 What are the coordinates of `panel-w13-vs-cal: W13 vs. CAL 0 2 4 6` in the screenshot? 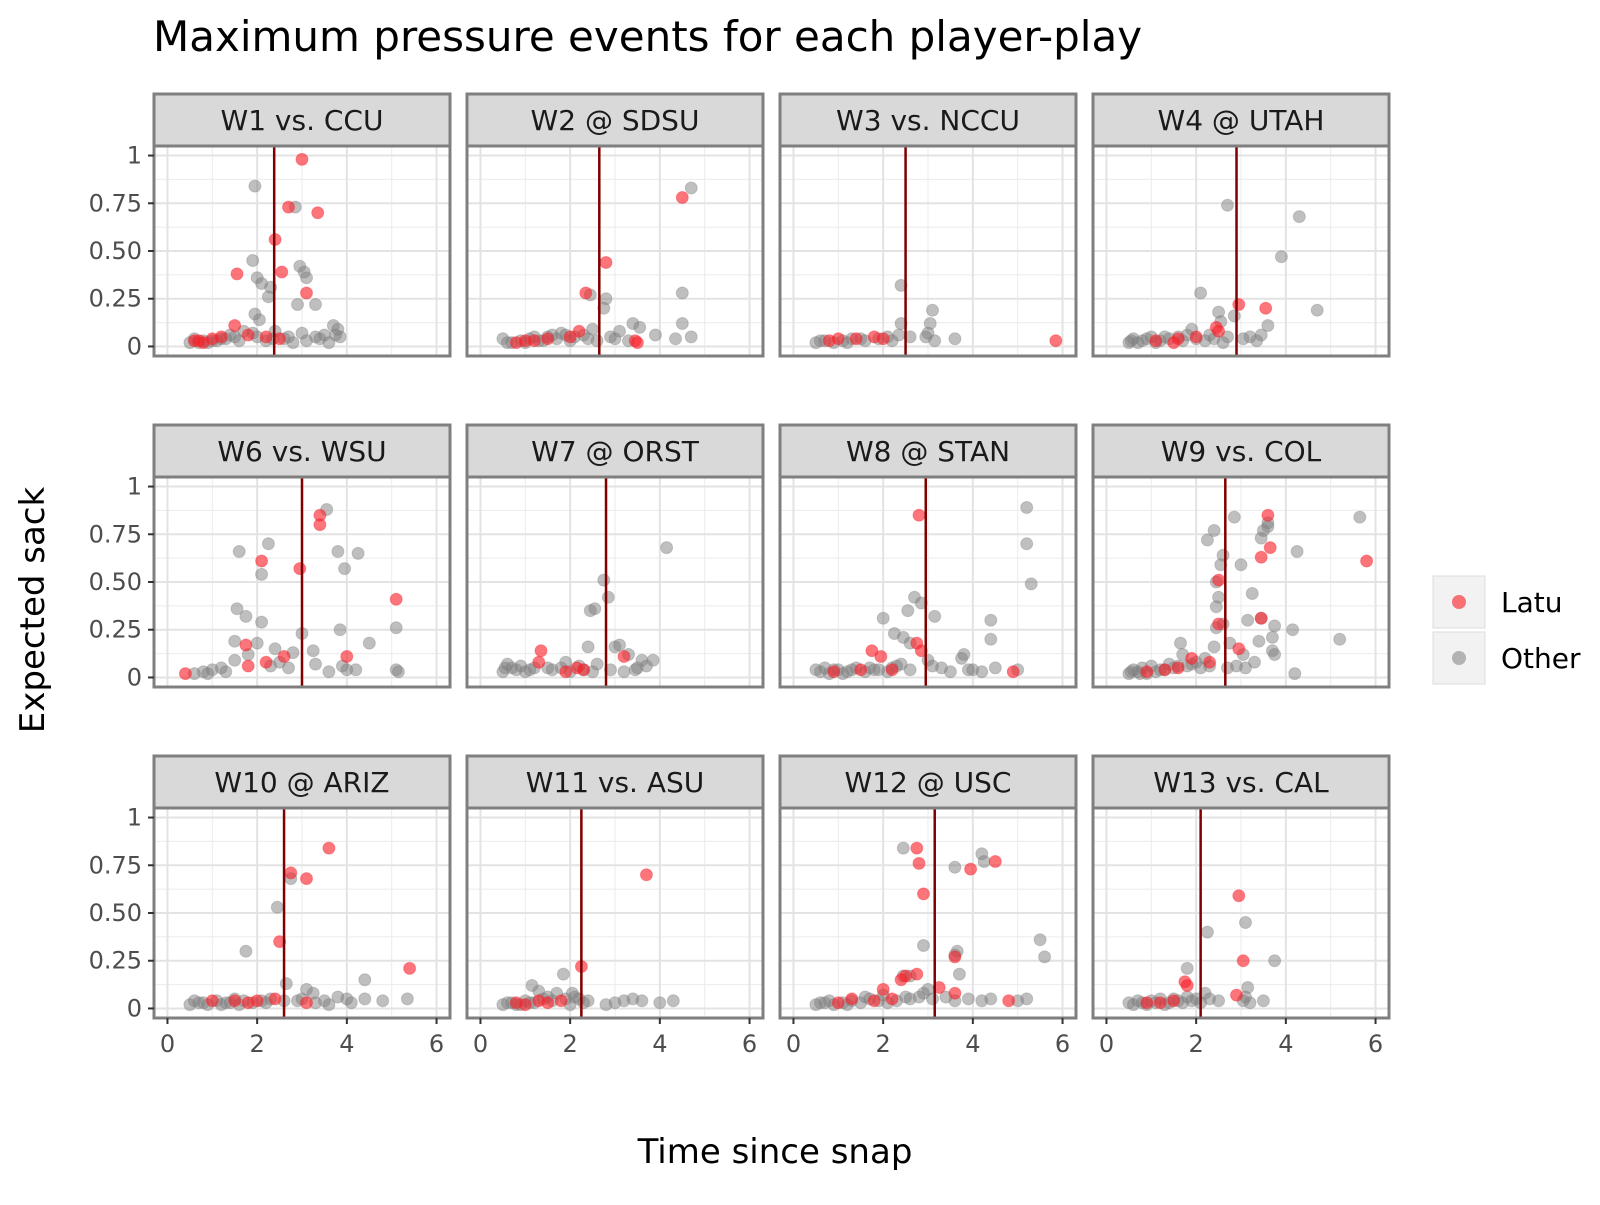 It's located at (1241, 906).